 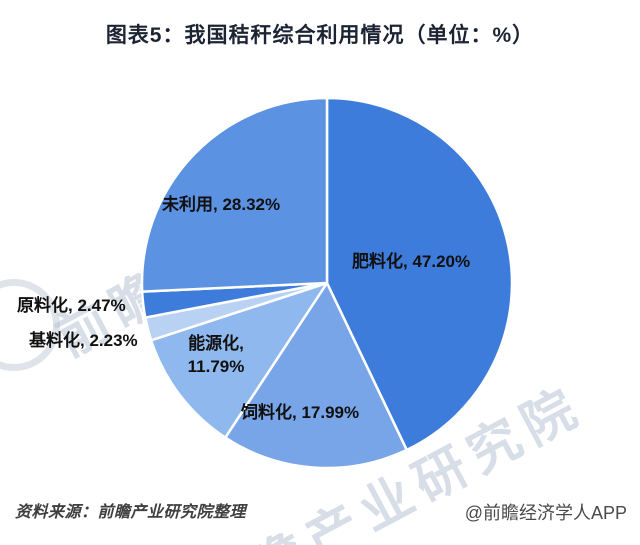 I want to click on watermark-logo-circle, so click(x=30, y=325).